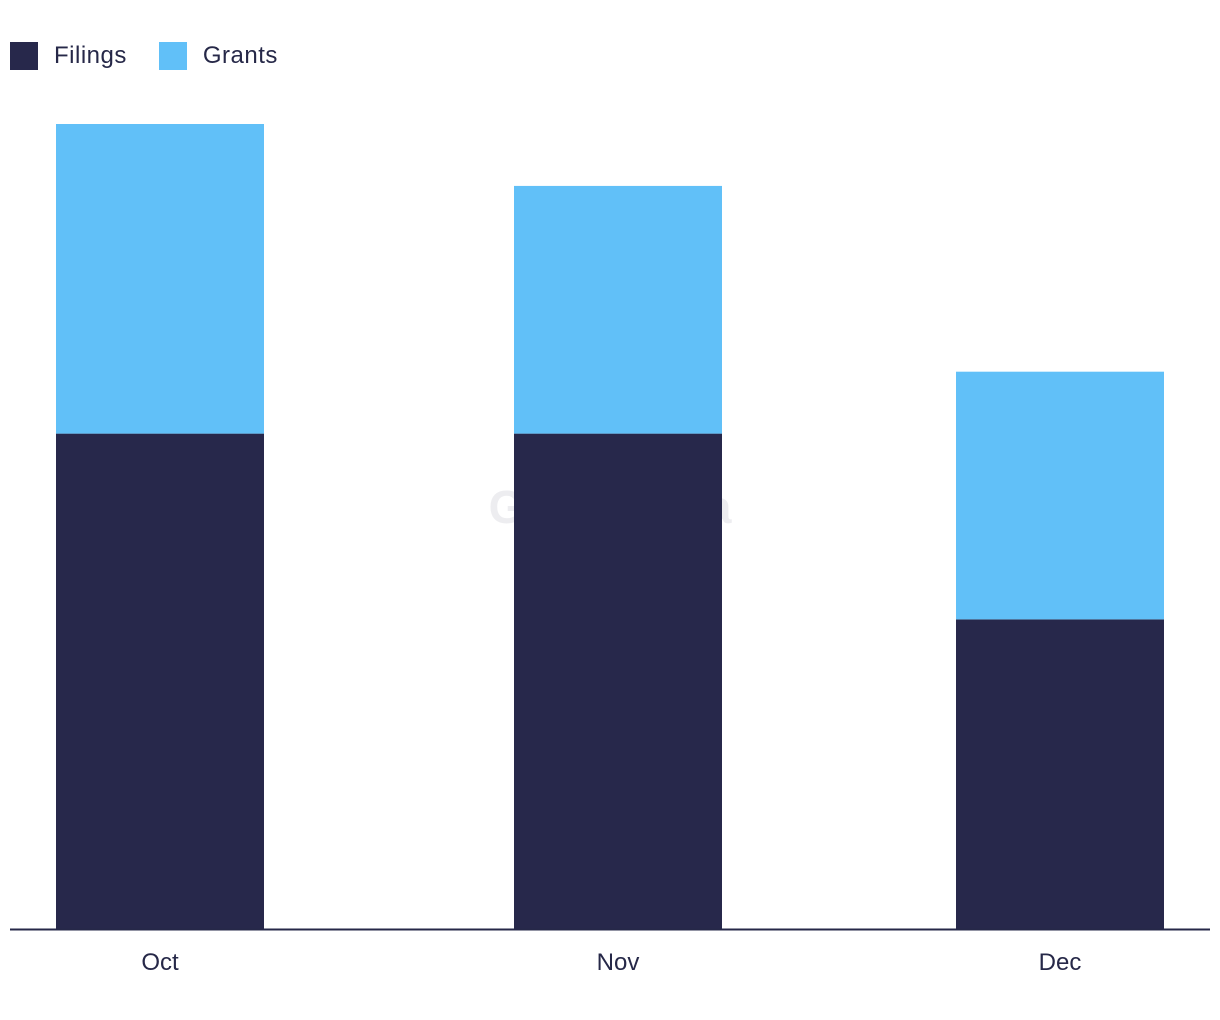  I want to click on legend-swatch-grants, so click(172, 56).